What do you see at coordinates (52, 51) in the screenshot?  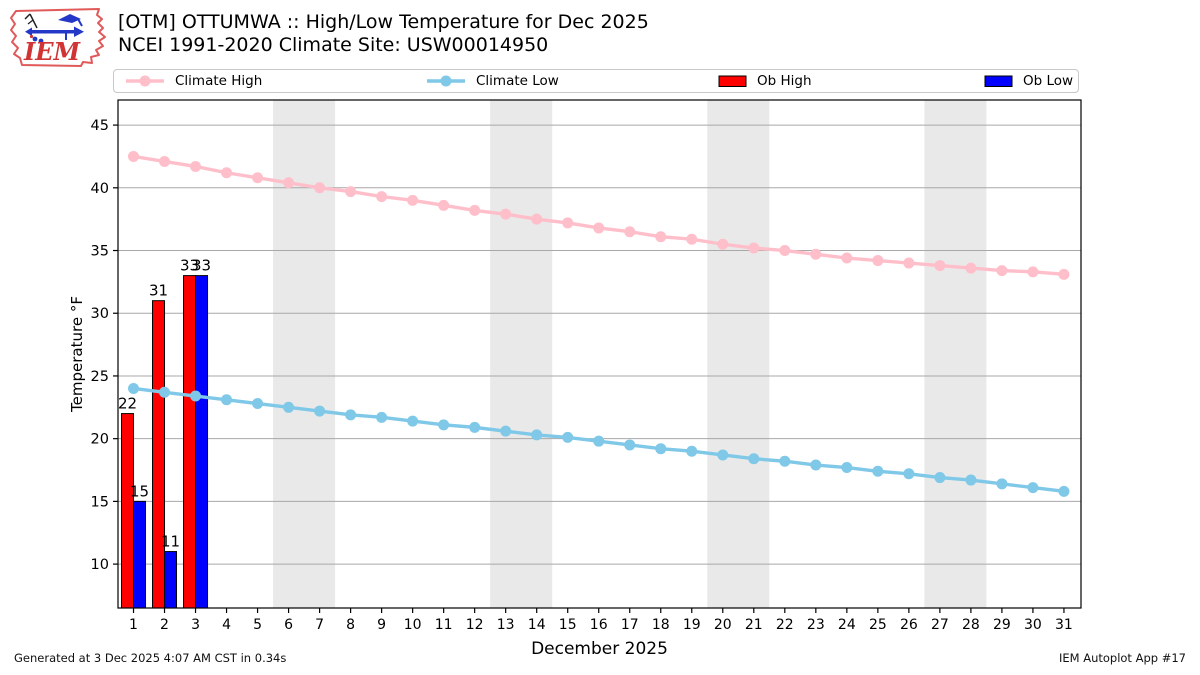 I see `iem-logo-text: IEM` at bounding box center [52, 51].